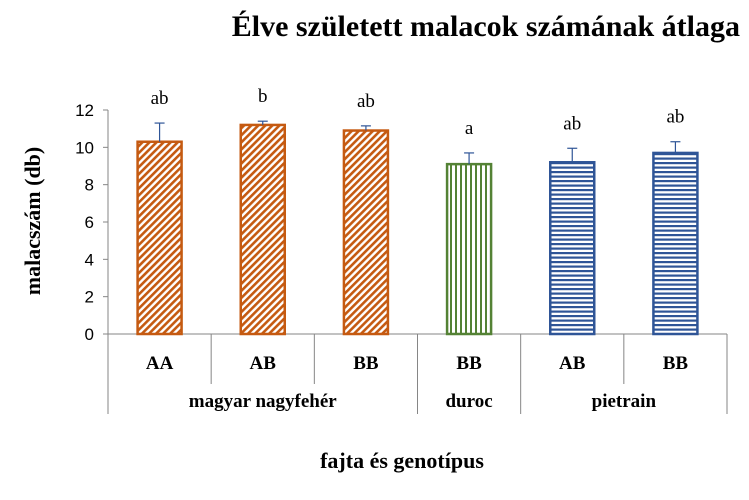 This screenshot has width=749, height=500. Describe the element at coordinates (32, 221) in the screenshot. I see `y-axis-label: malacszám (db)` at that location.